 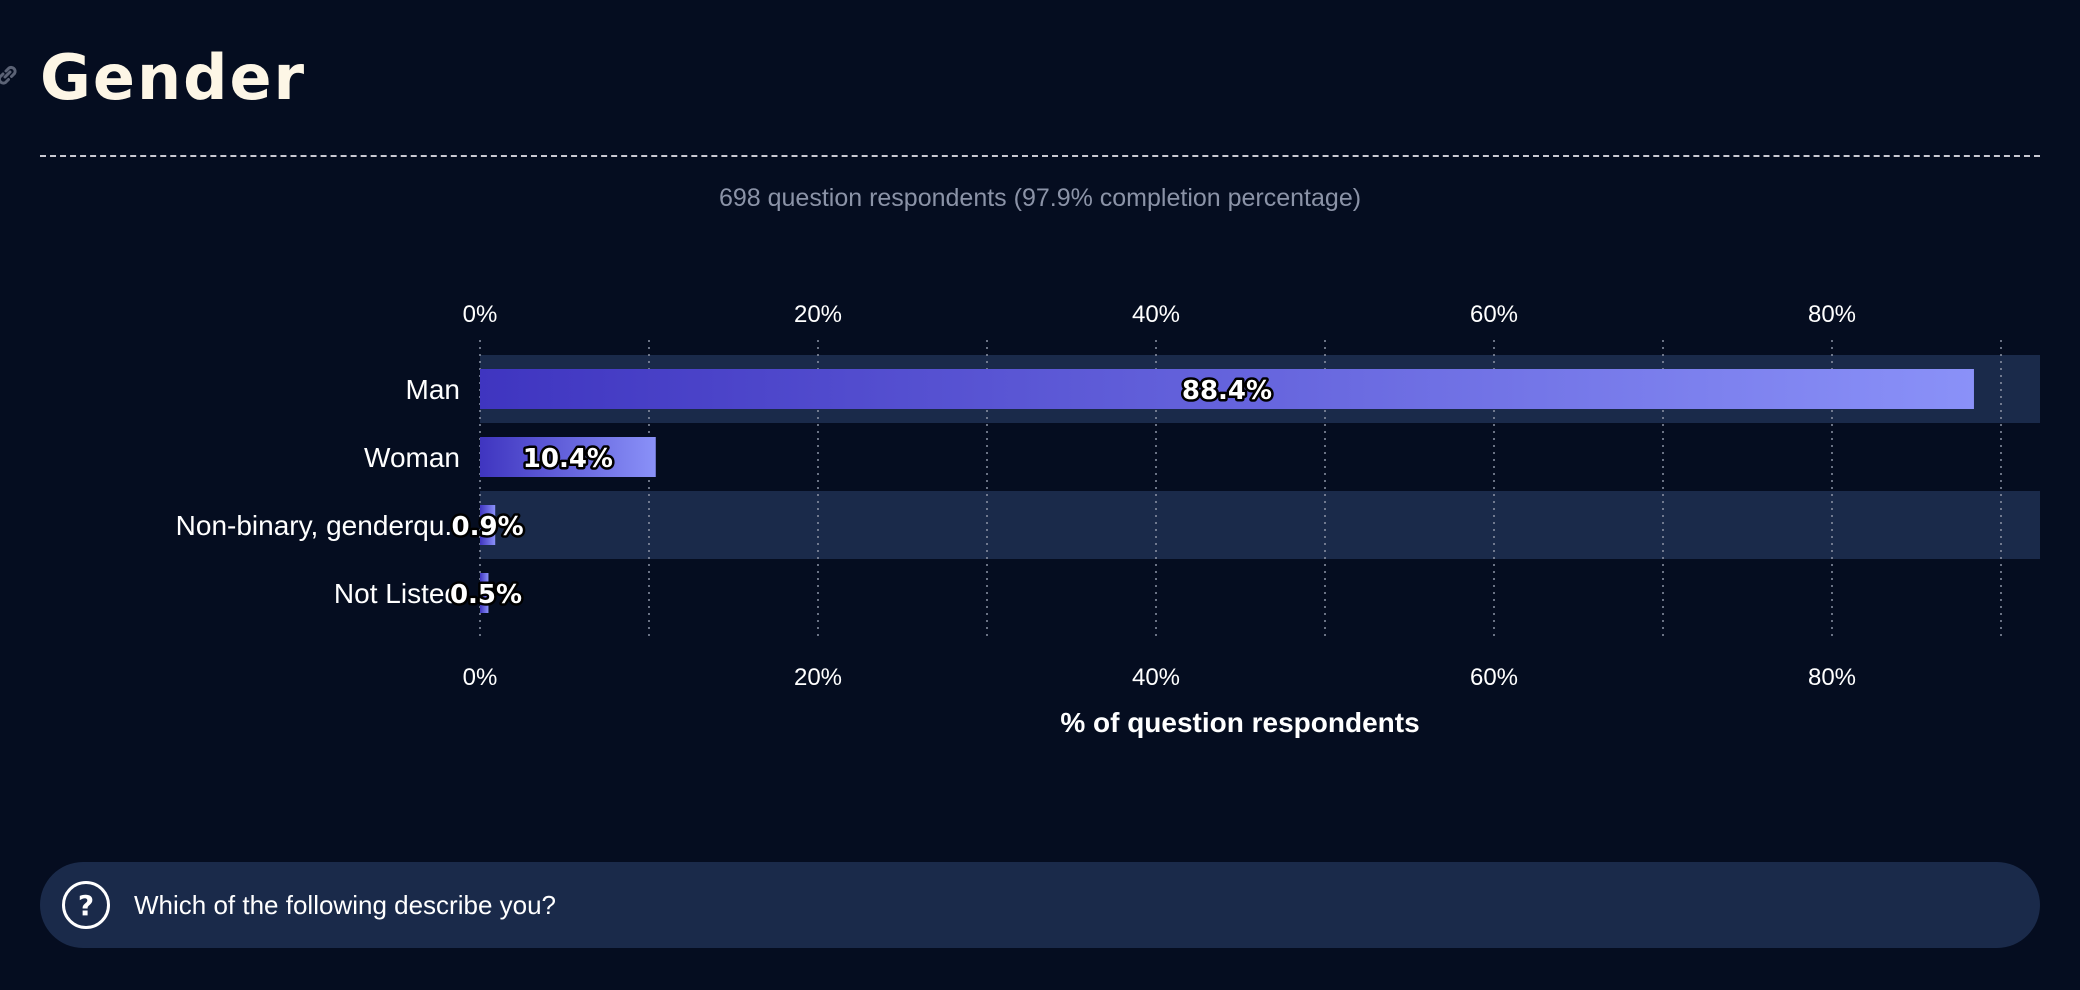 What do you see at coordinates (10, 75) in the screenshot?
I see `link-icon` at bounding box center [10, 75].